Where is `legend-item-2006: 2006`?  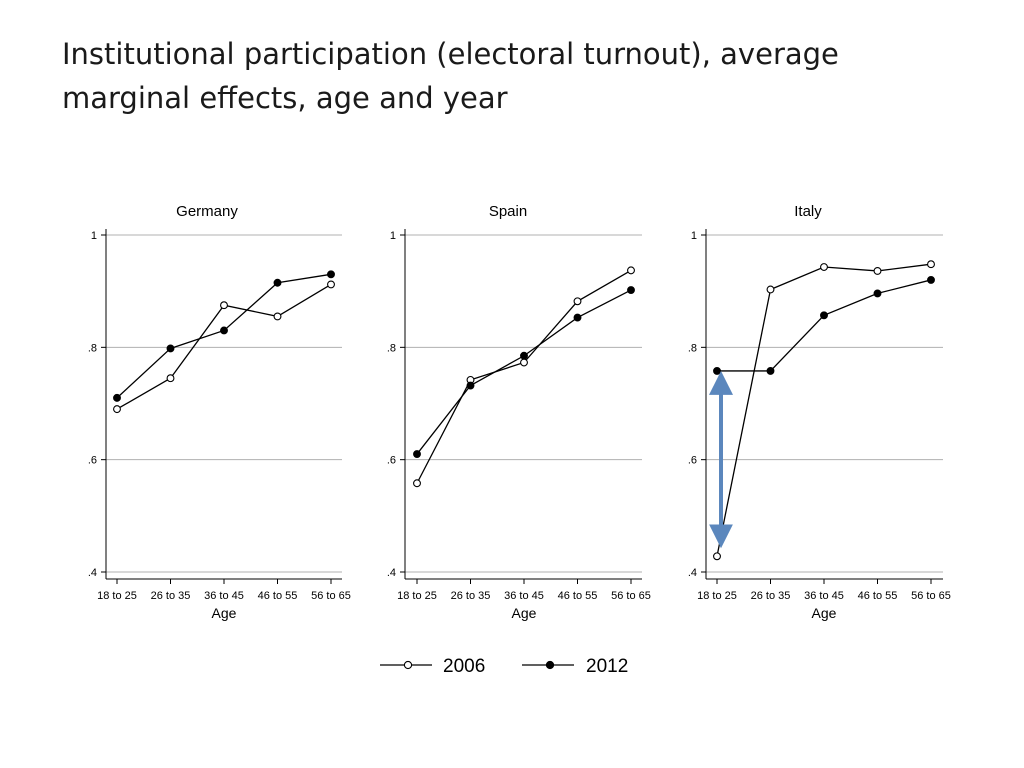 legend-item-2006: 2006 is located at coordinates (432, 666).